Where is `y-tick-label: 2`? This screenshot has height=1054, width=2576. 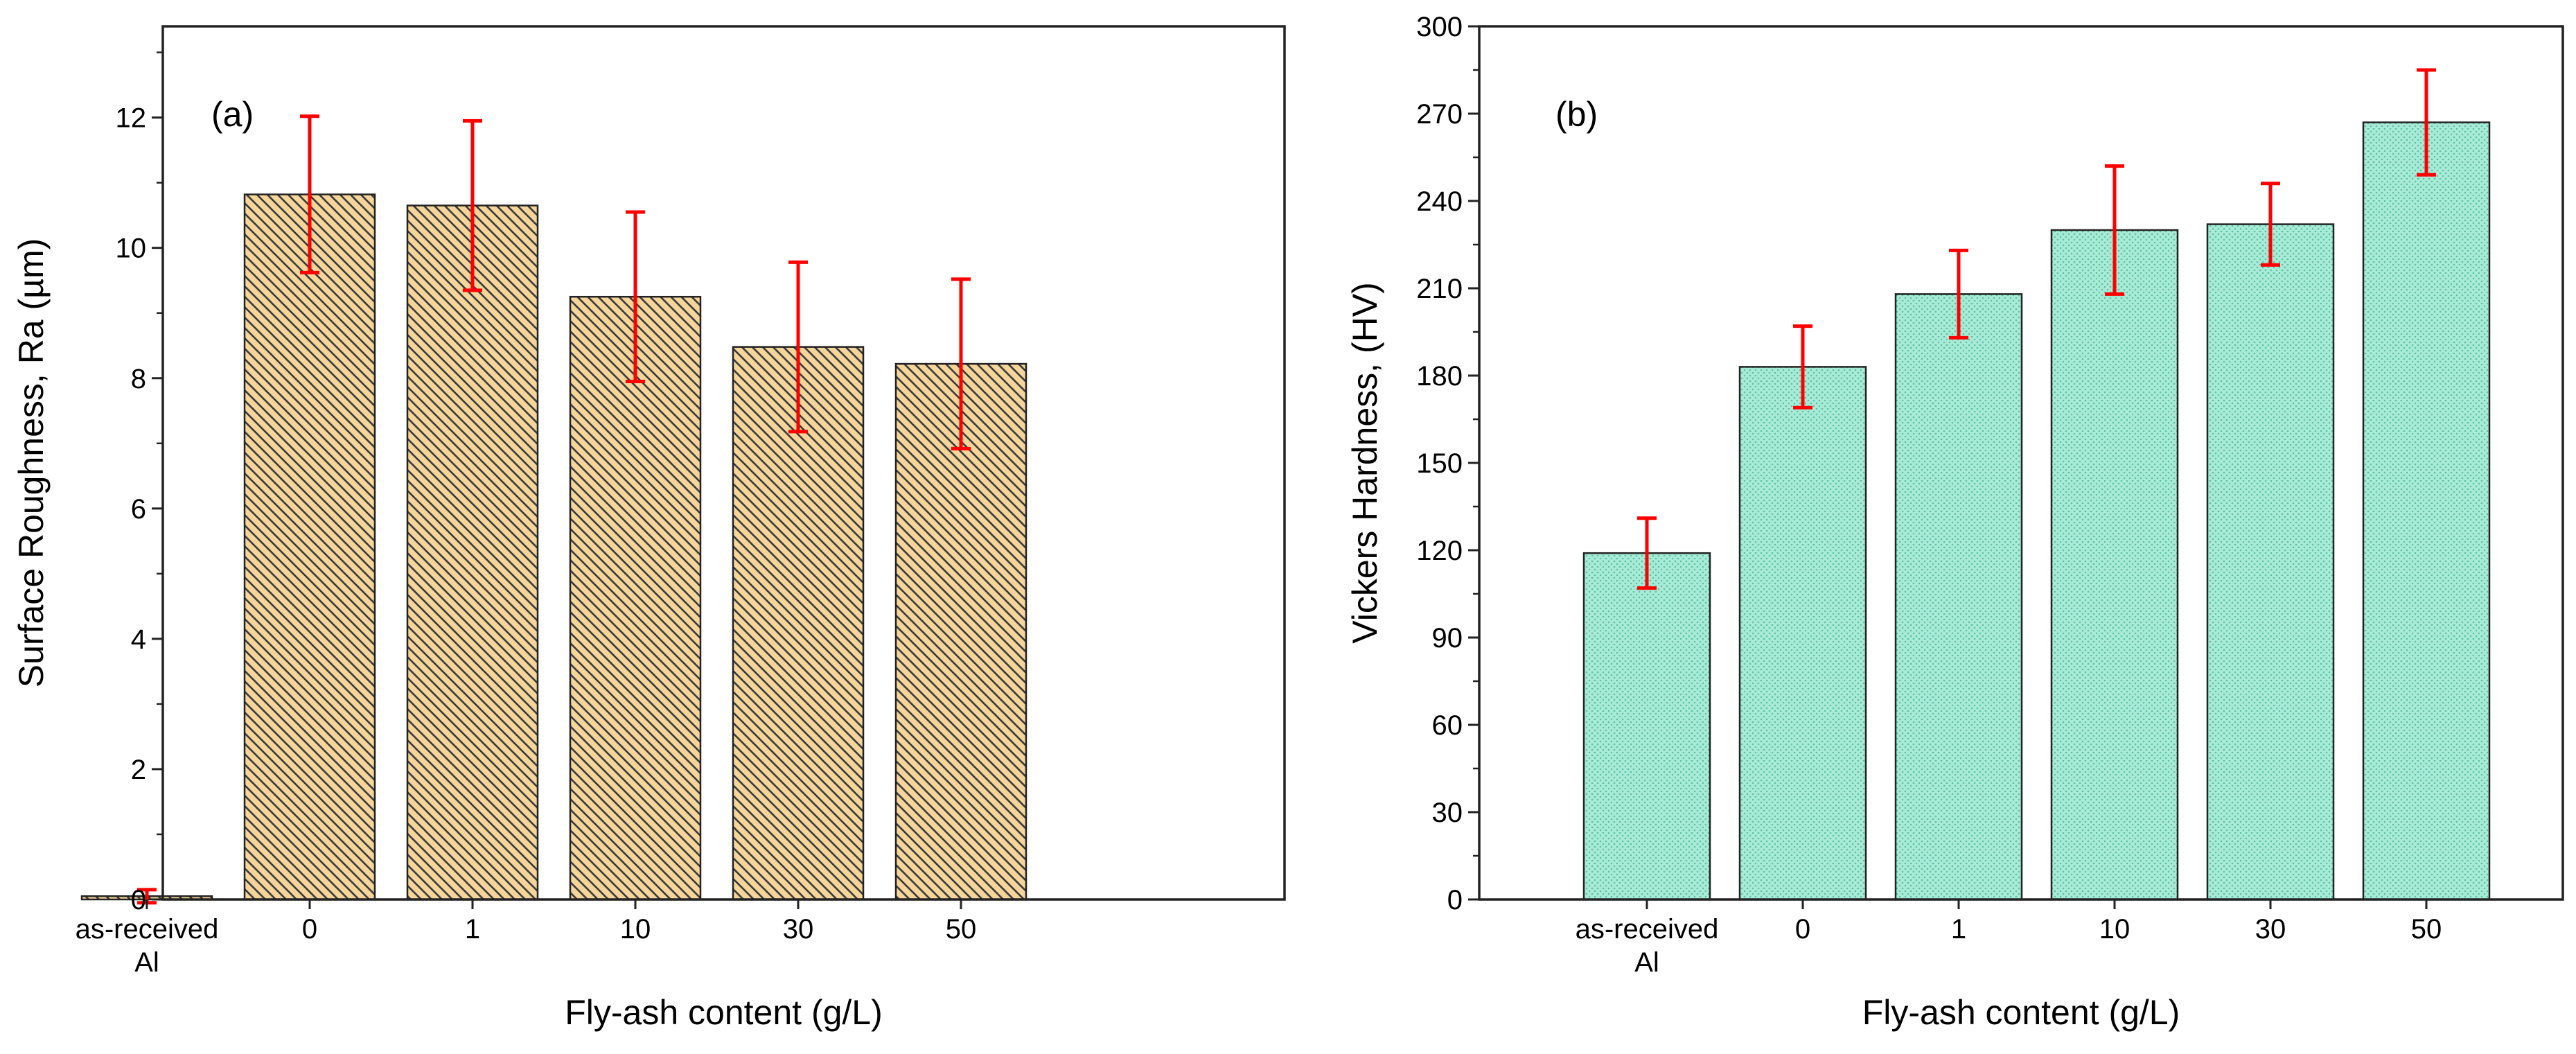 y-tick-label: 2 is located at coordinates (138, 770).